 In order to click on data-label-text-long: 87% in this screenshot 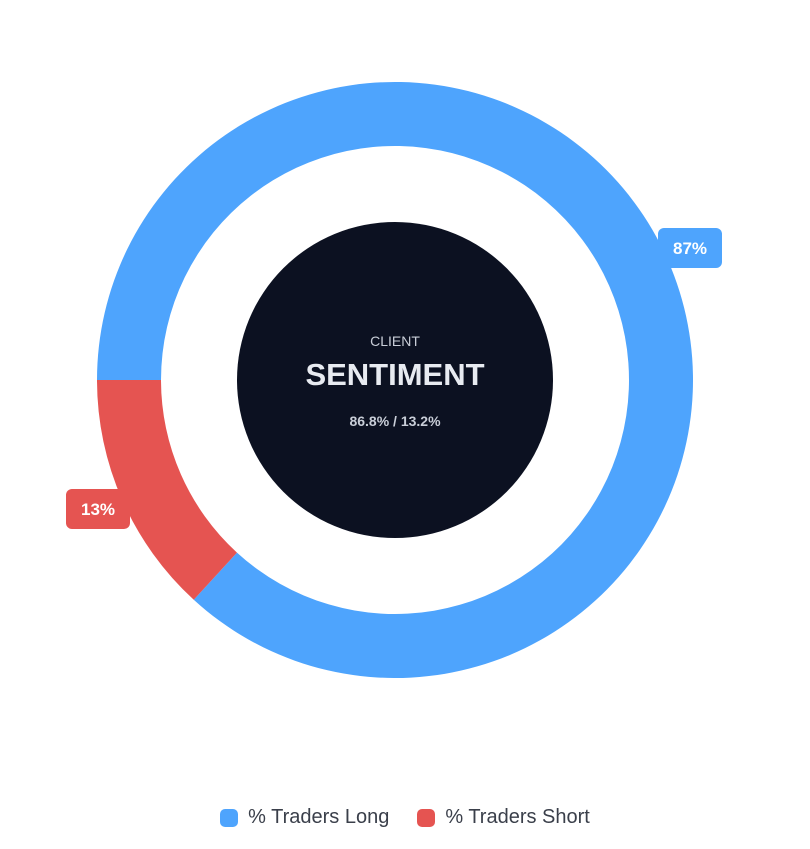, I will do `click(690, 248)`.